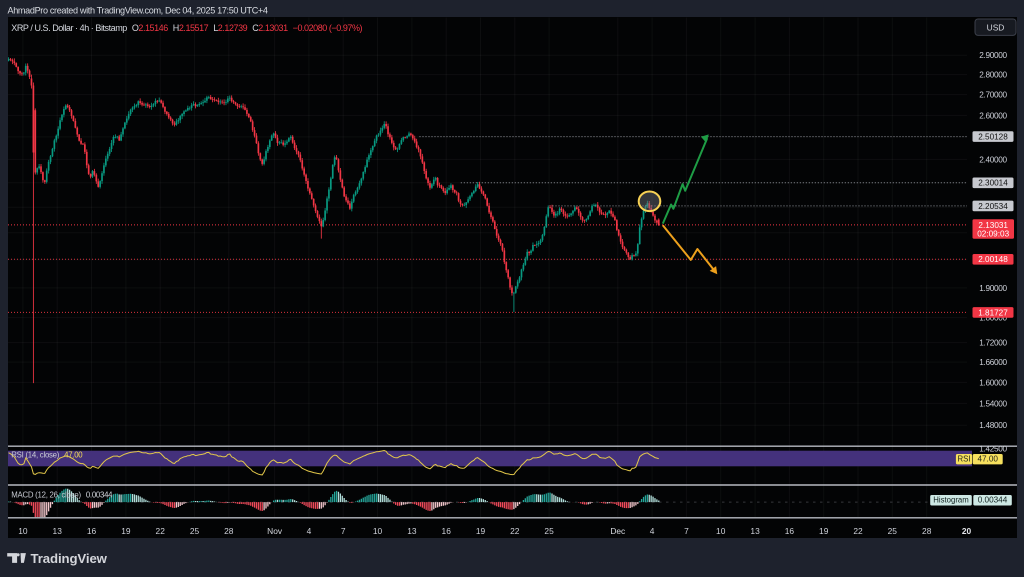 The width and height of the screenshot is (1024, 577). I want to click on svg-text: USD, so click(996, 28).